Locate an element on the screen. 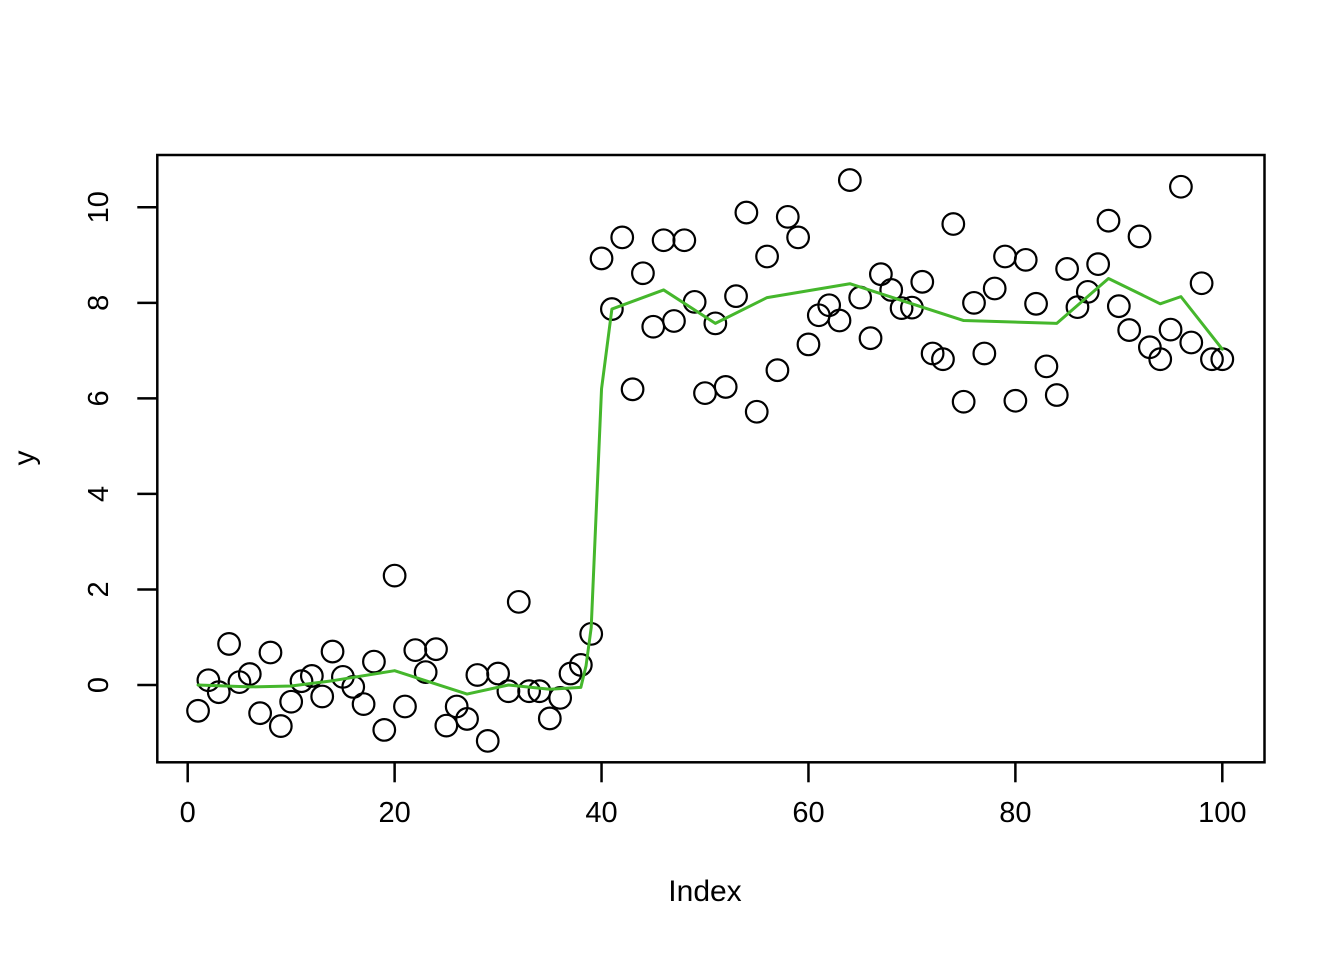 This screenshot has width=1344, height=960. x-axis-title: Index is located at coordinates (704, 891).